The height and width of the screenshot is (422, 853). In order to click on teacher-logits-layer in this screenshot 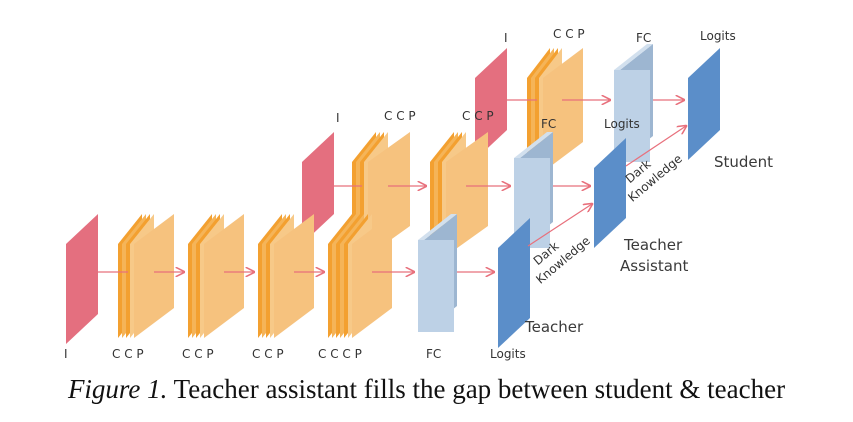, I will do `click(514, 283)`.